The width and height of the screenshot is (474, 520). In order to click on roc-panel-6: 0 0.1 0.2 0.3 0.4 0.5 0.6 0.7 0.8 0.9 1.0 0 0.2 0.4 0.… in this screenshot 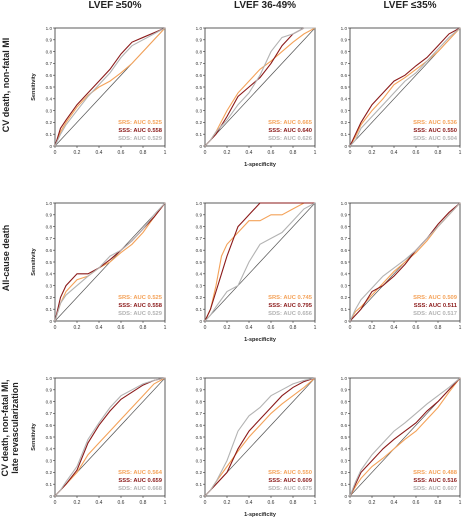, I will do `click(401, 266)`.